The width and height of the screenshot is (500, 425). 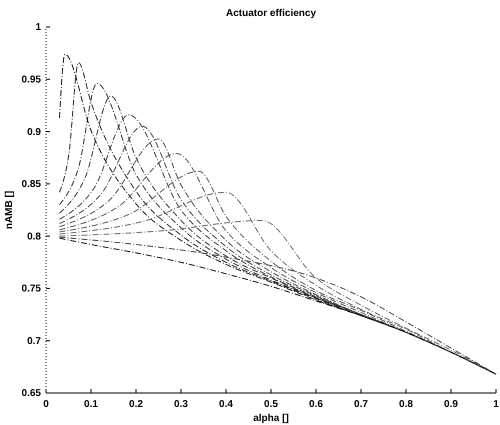 I want to click on x-axis-title: alpha [], so click(x=271, y=418).